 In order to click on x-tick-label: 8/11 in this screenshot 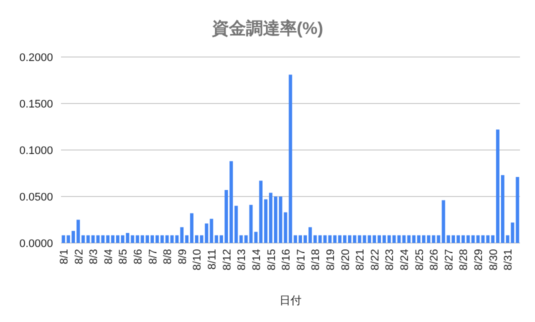, I will do `click(212, 259)`.